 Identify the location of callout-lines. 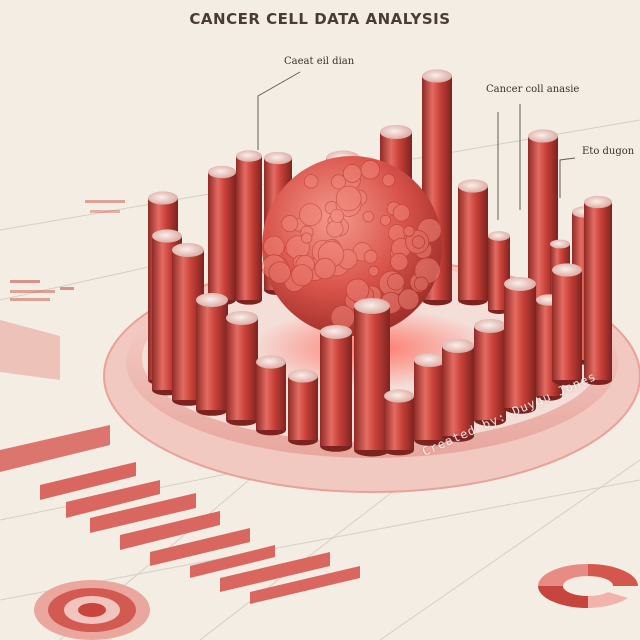
(416, 145).